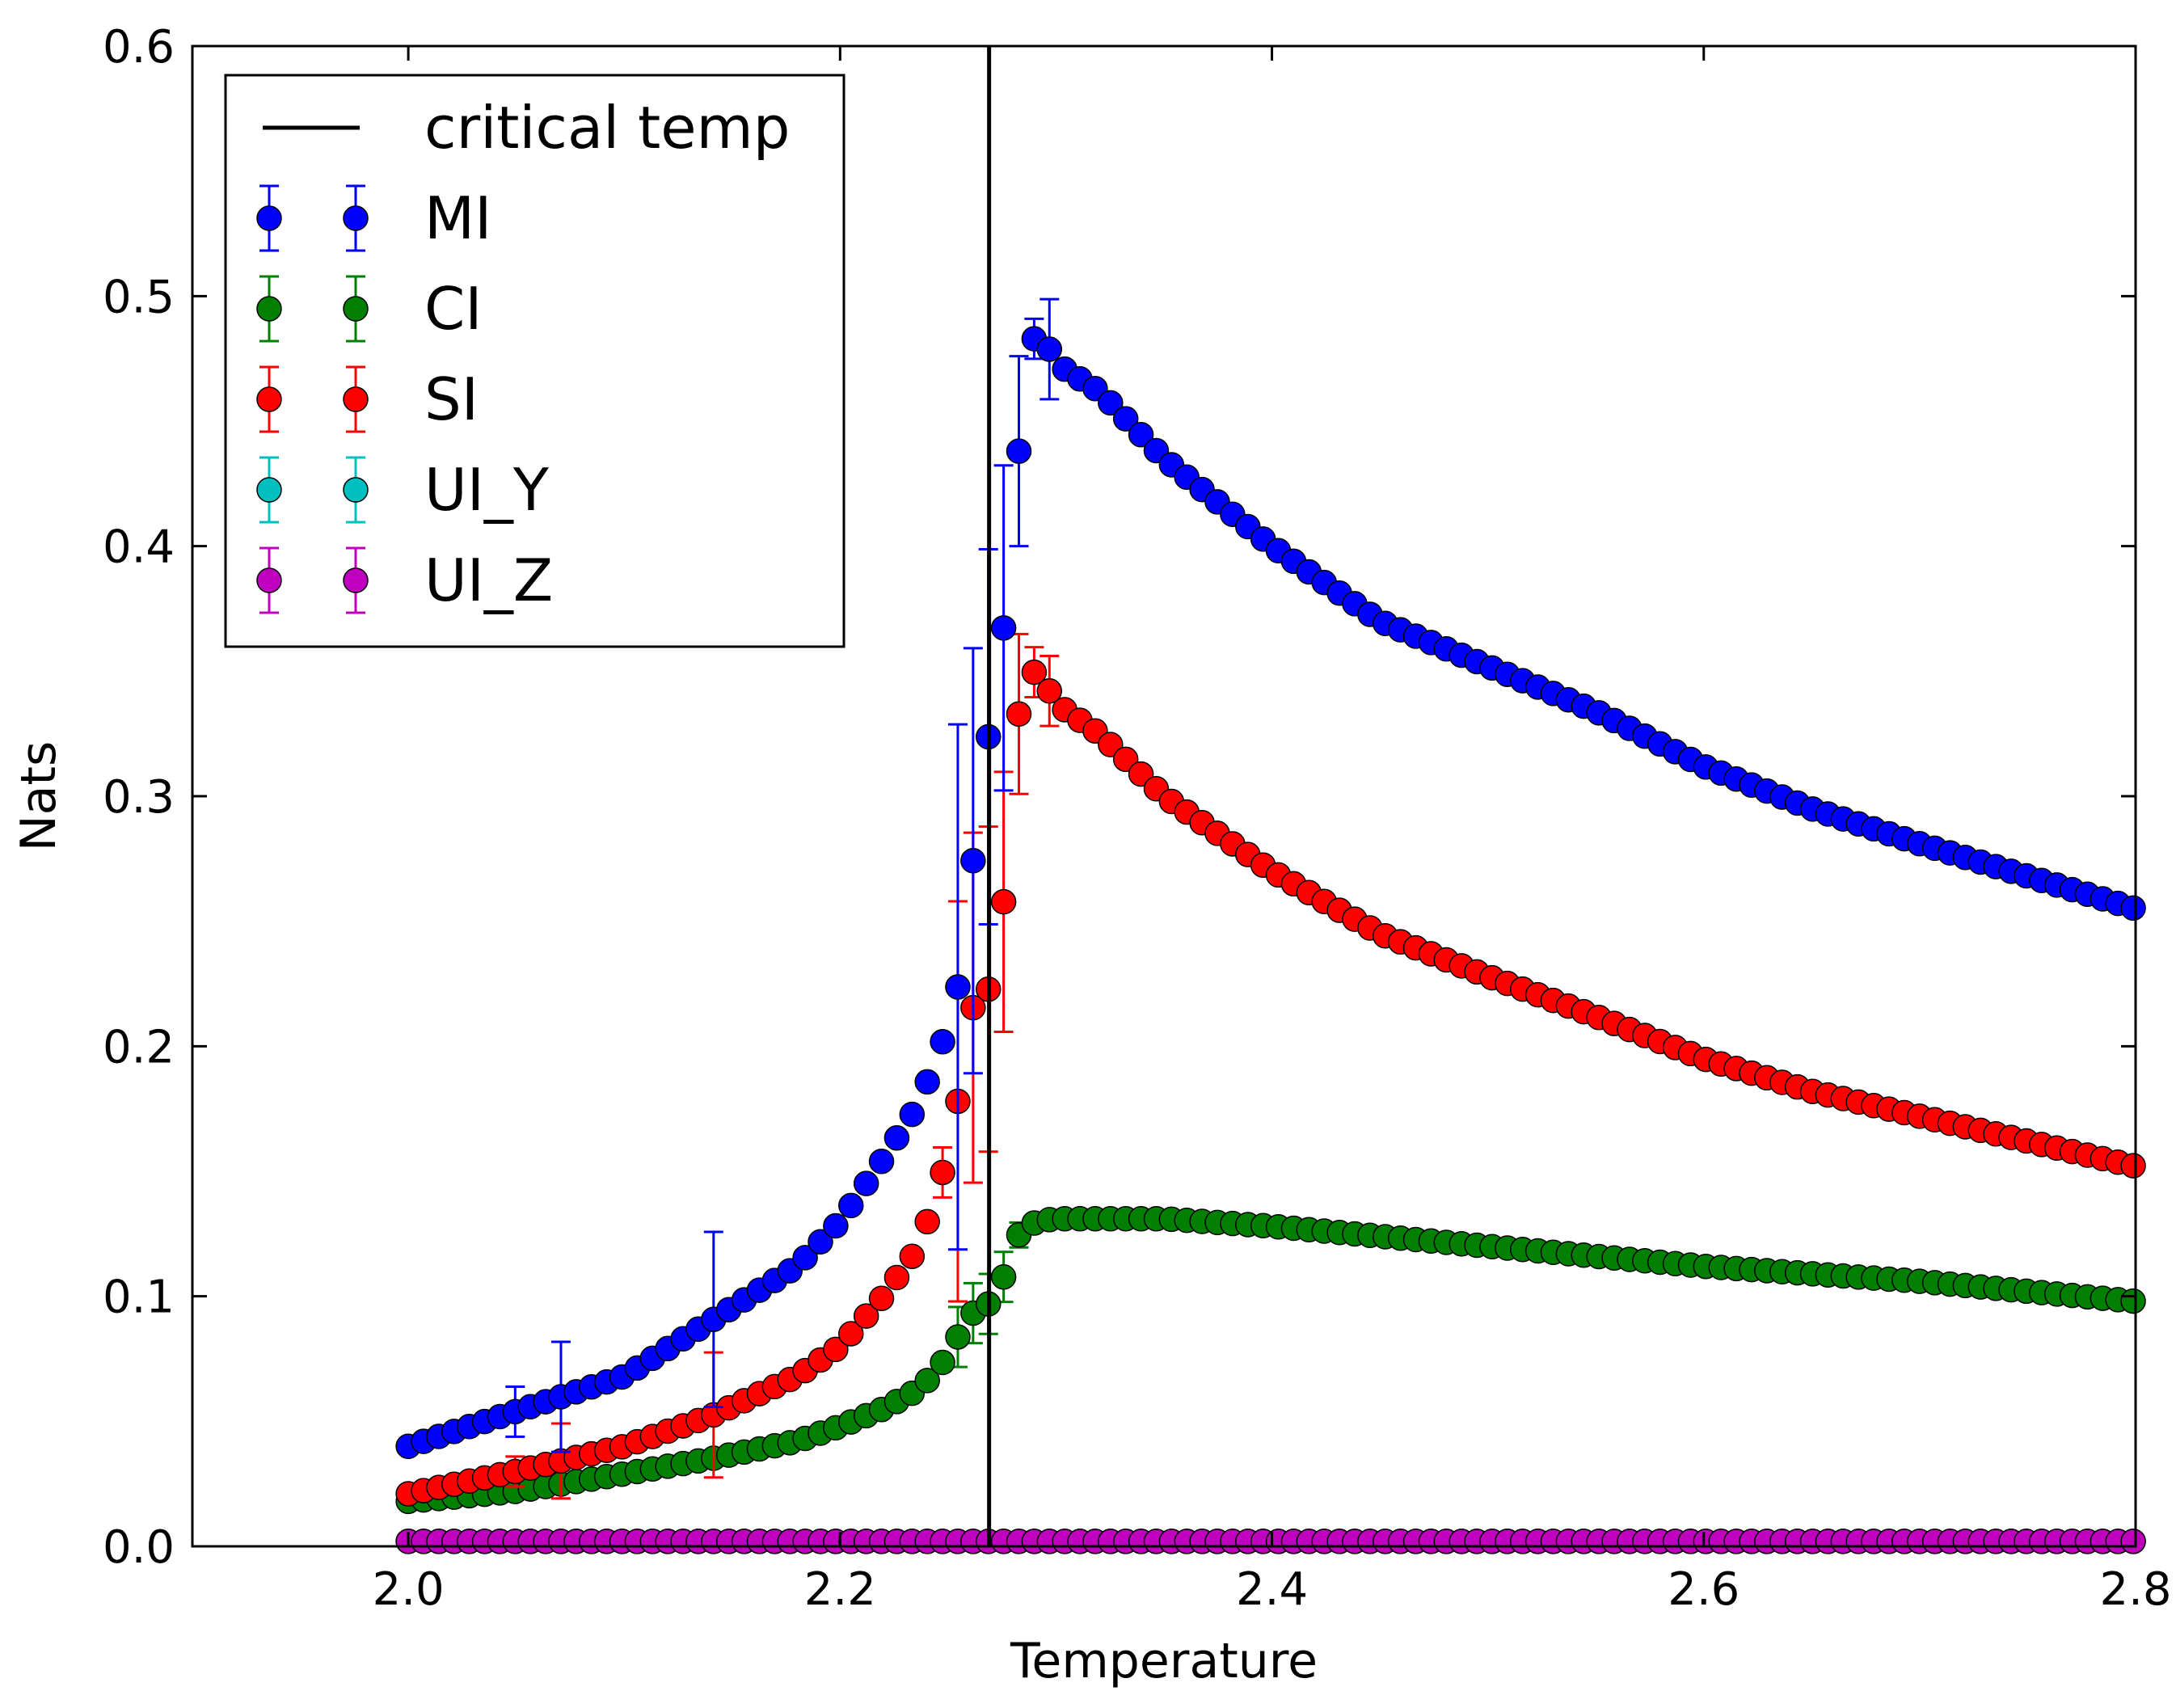  I want to click on y-axis-label: Nats, so click(39, 796).